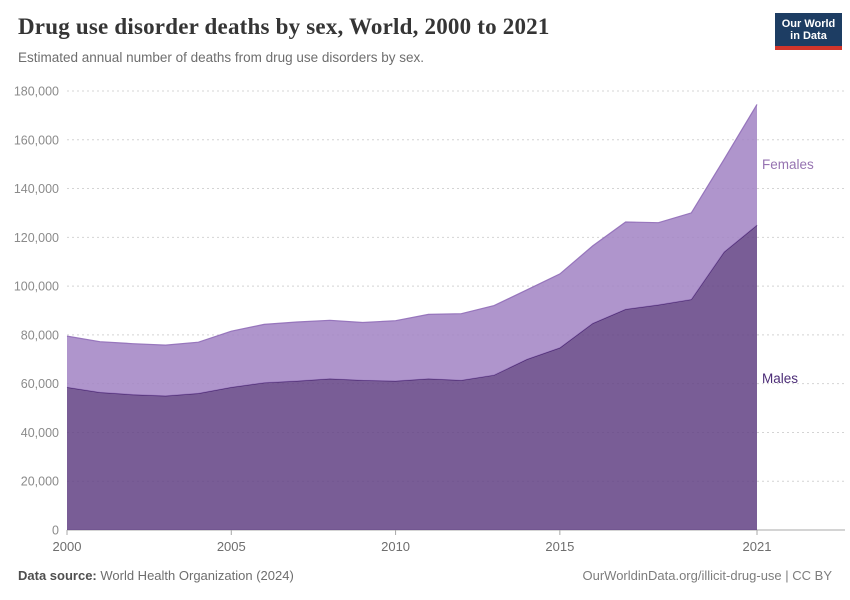 The width and height of the screenshot is (850, 600). What do you see at coordinates (36, 238) in the screenshot?
I see `y-tick-label: 120,000` at bounding box center [36, 238].